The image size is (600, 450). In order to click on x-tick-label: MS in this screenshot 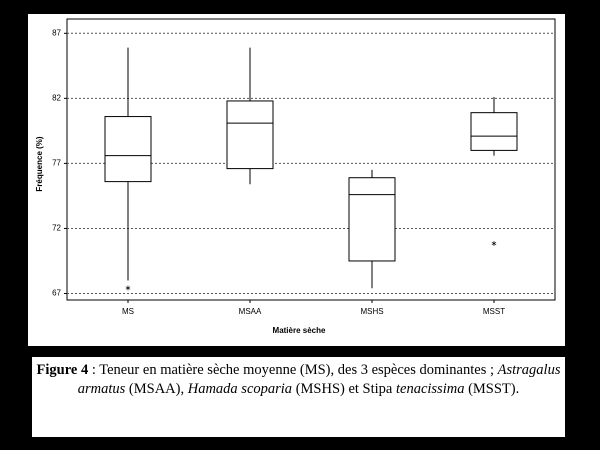, I will do `click(128, 311)`.